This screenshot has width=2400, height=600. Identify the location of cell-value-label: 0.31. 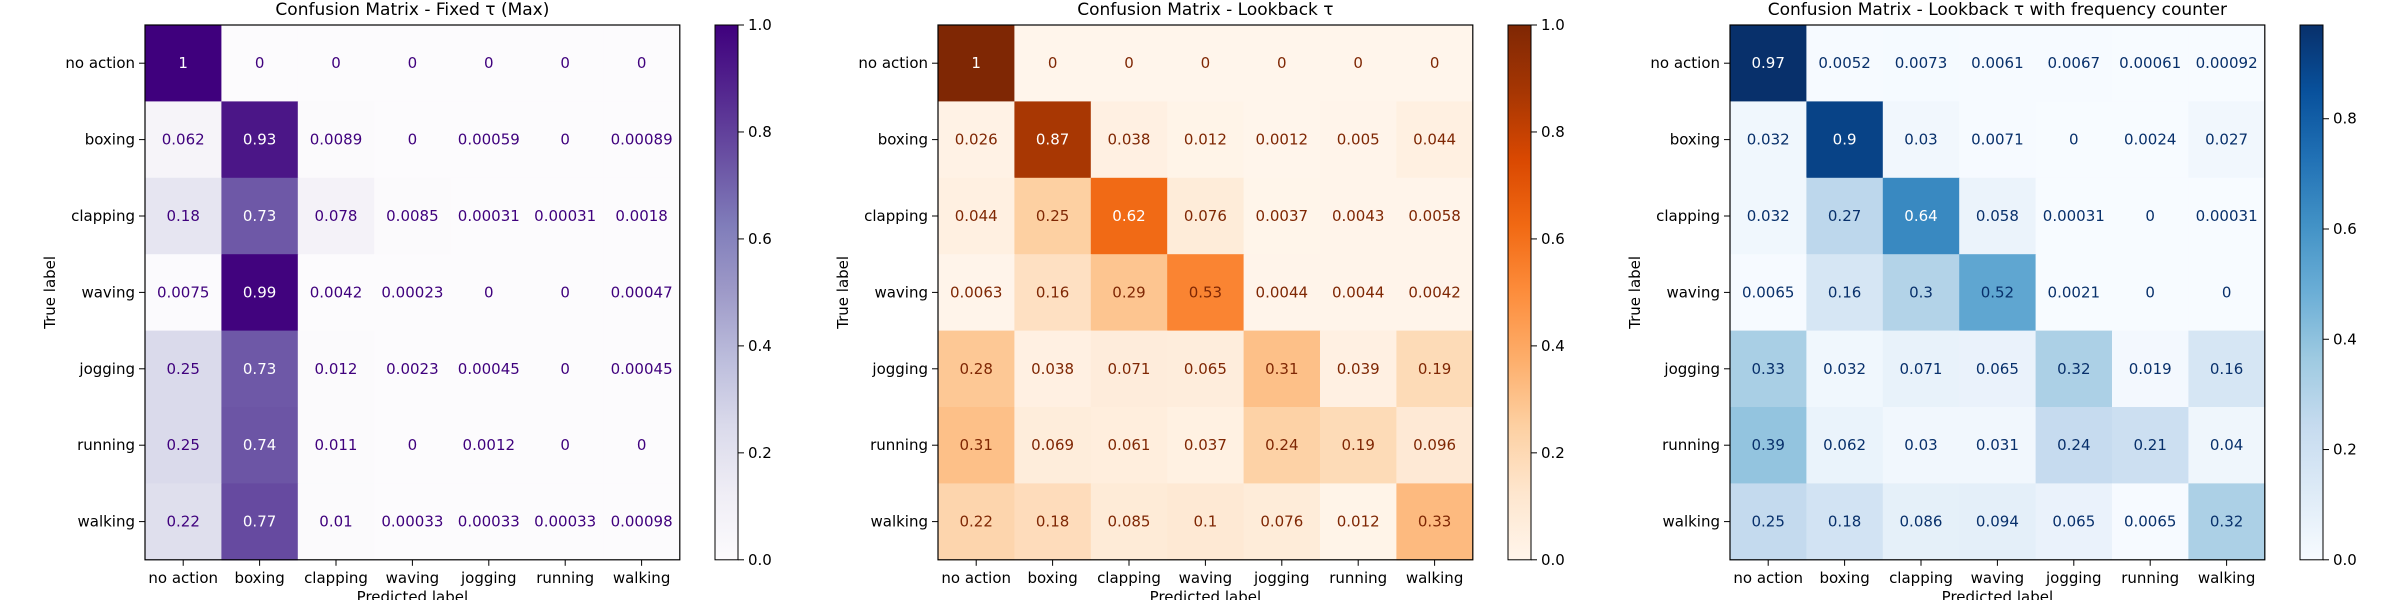
(1281, 369).